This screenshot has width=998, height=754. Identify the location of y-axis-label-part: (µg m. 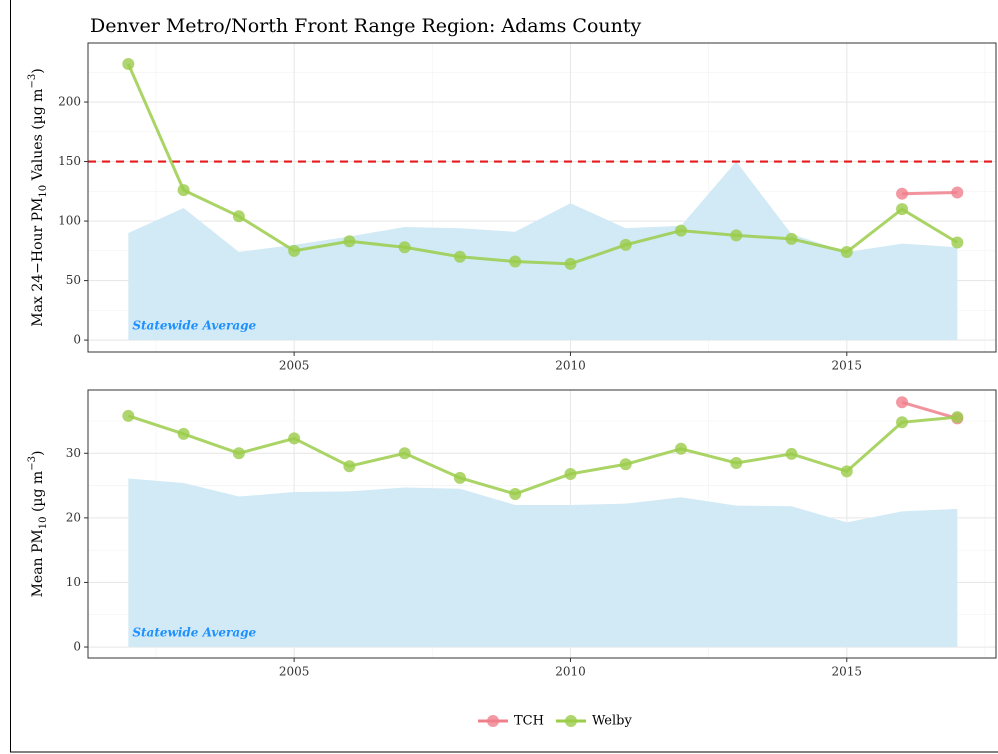
(38, 494).